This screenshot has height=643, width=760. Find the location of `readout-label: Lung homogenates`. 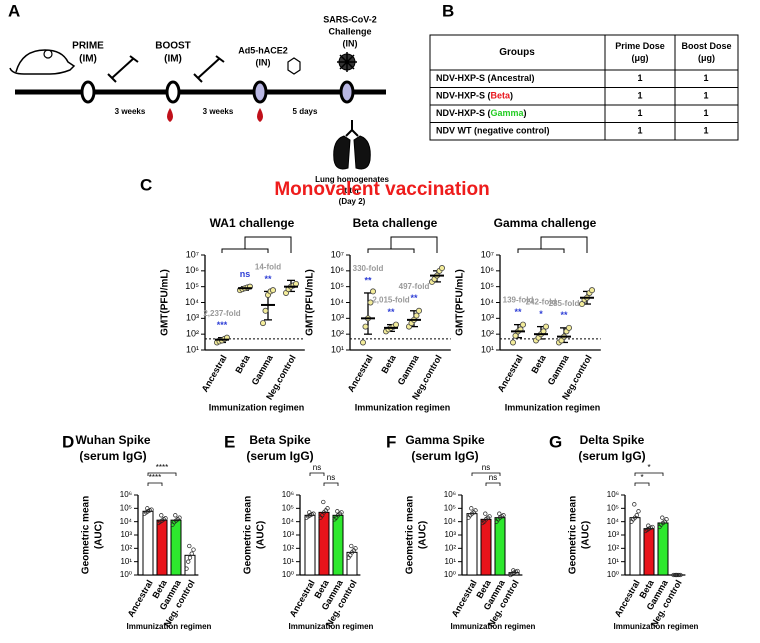

readout-label: Lung homogenates is located at coordinates (352, 179).